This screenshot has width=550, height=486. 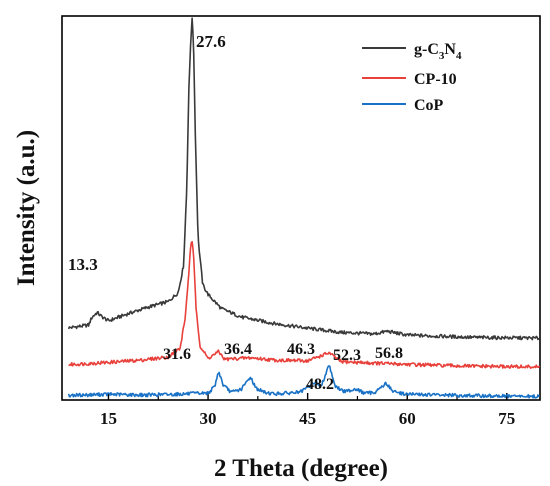 What do you see at coordinates (301, 349) in the screenshot?
I see `peak-label-46.3: 46.3` at bounding box center [301, 349].